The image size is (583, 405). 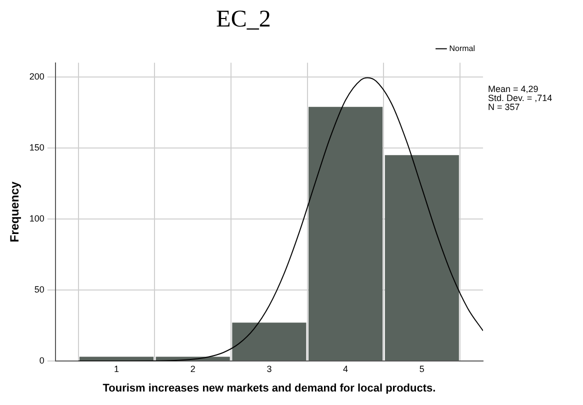 I want to click on text: Mean = 4,29, so click(x=513, y=89).